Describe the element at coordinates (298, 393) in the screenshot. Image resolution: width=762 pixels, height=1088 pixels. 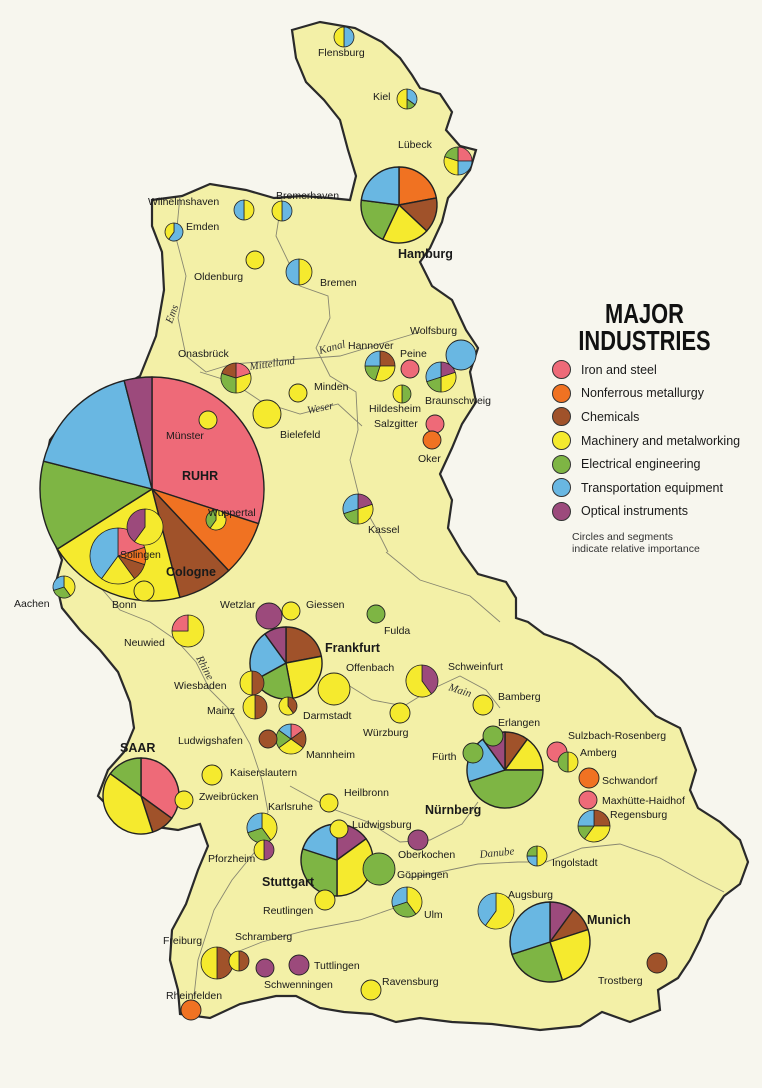
I see `segment-minden-mach` at that location.